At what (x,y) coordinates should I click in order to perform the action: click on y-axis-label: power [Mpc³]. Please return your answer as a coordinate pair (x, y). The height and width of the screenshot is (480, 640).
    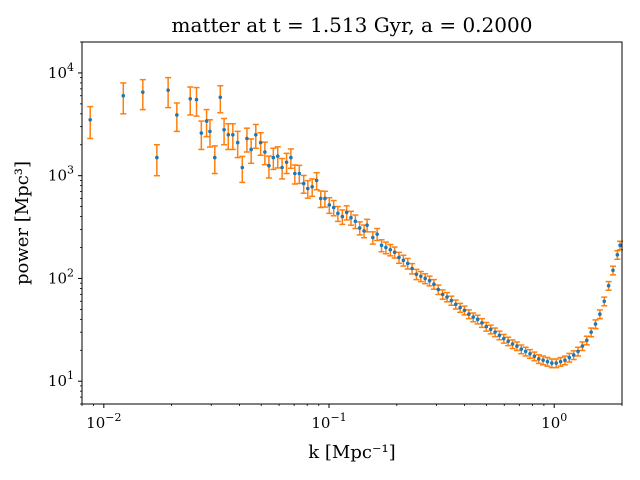
    Looking at the image, I should click on (22, 223).